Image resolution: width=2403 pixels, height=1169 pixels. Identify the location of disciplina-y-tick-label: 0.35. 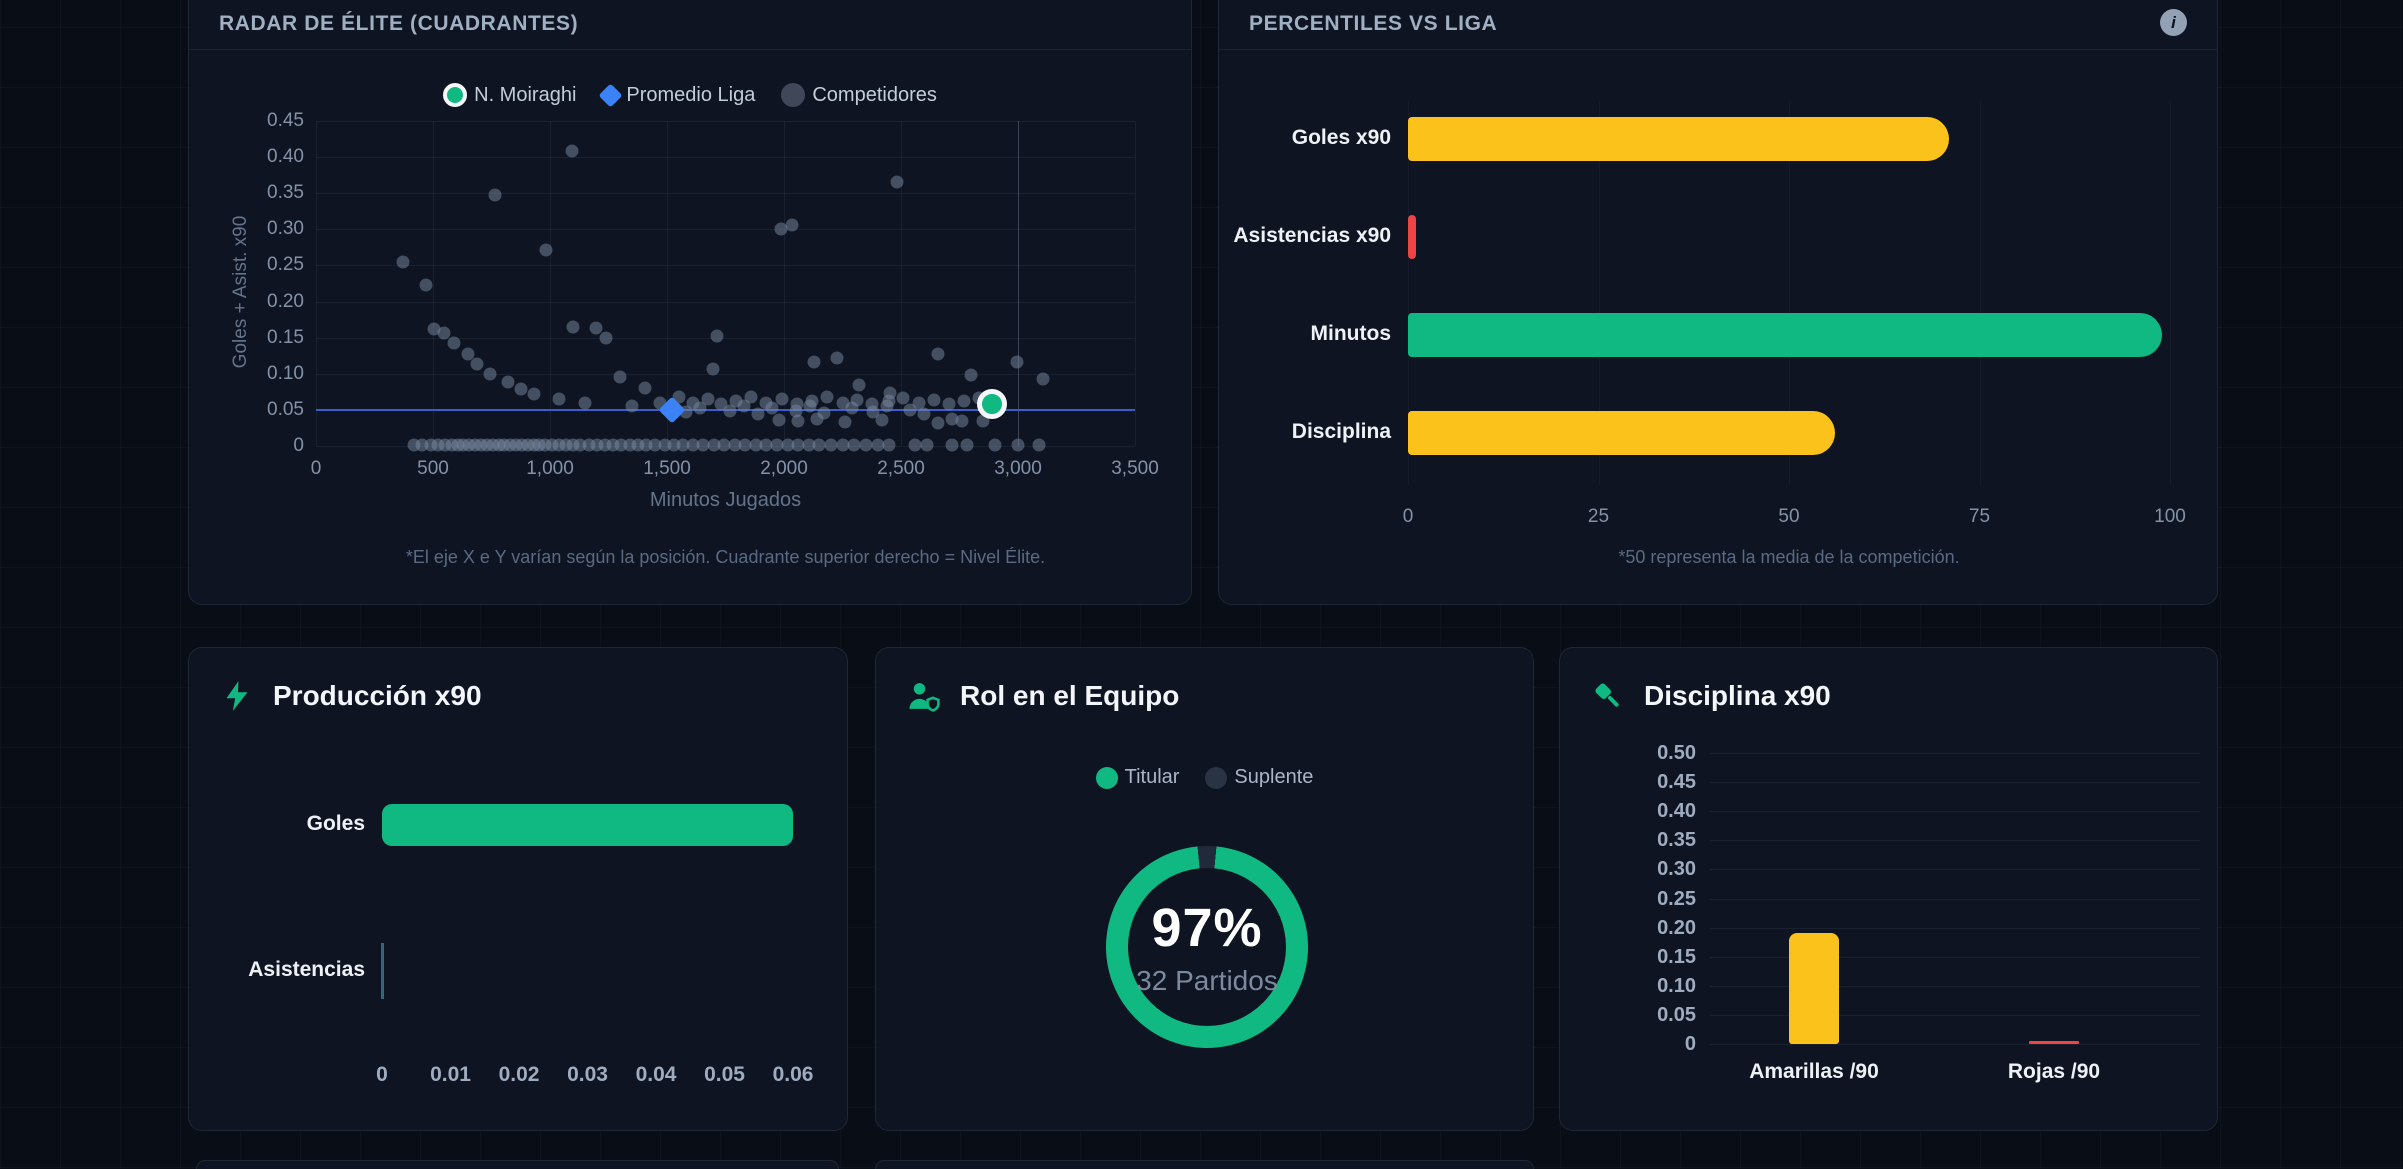
(1676, 840).